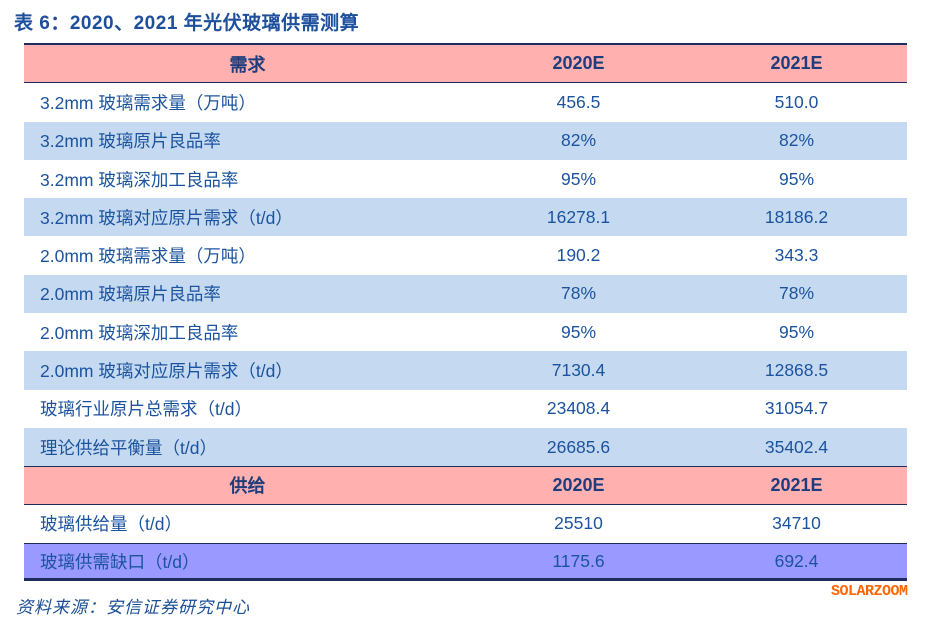 This screenshot has width=937, height=626. What do you see at coordinates (166, 217) in the screenshot?
I see `row-label: 3.2mm 玻璃对应原片需求（t/d）` at bounding box center [166, 217].